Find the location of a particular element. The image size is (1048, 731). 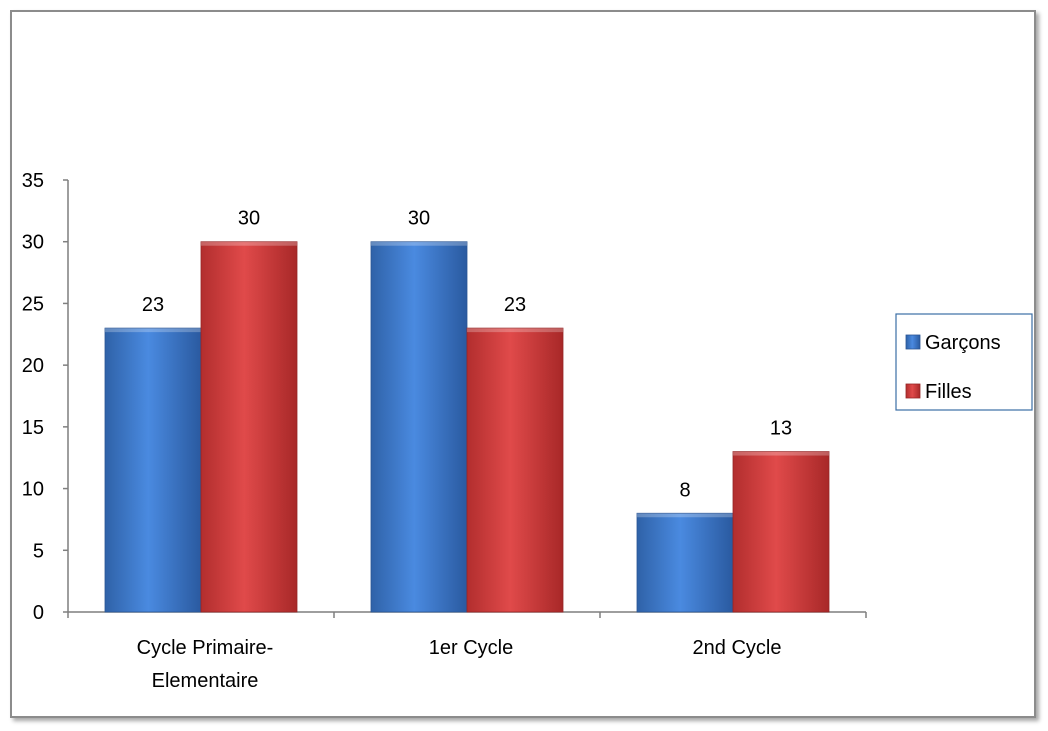

y-tick-label: 20 is located at coordinates (33, 366).